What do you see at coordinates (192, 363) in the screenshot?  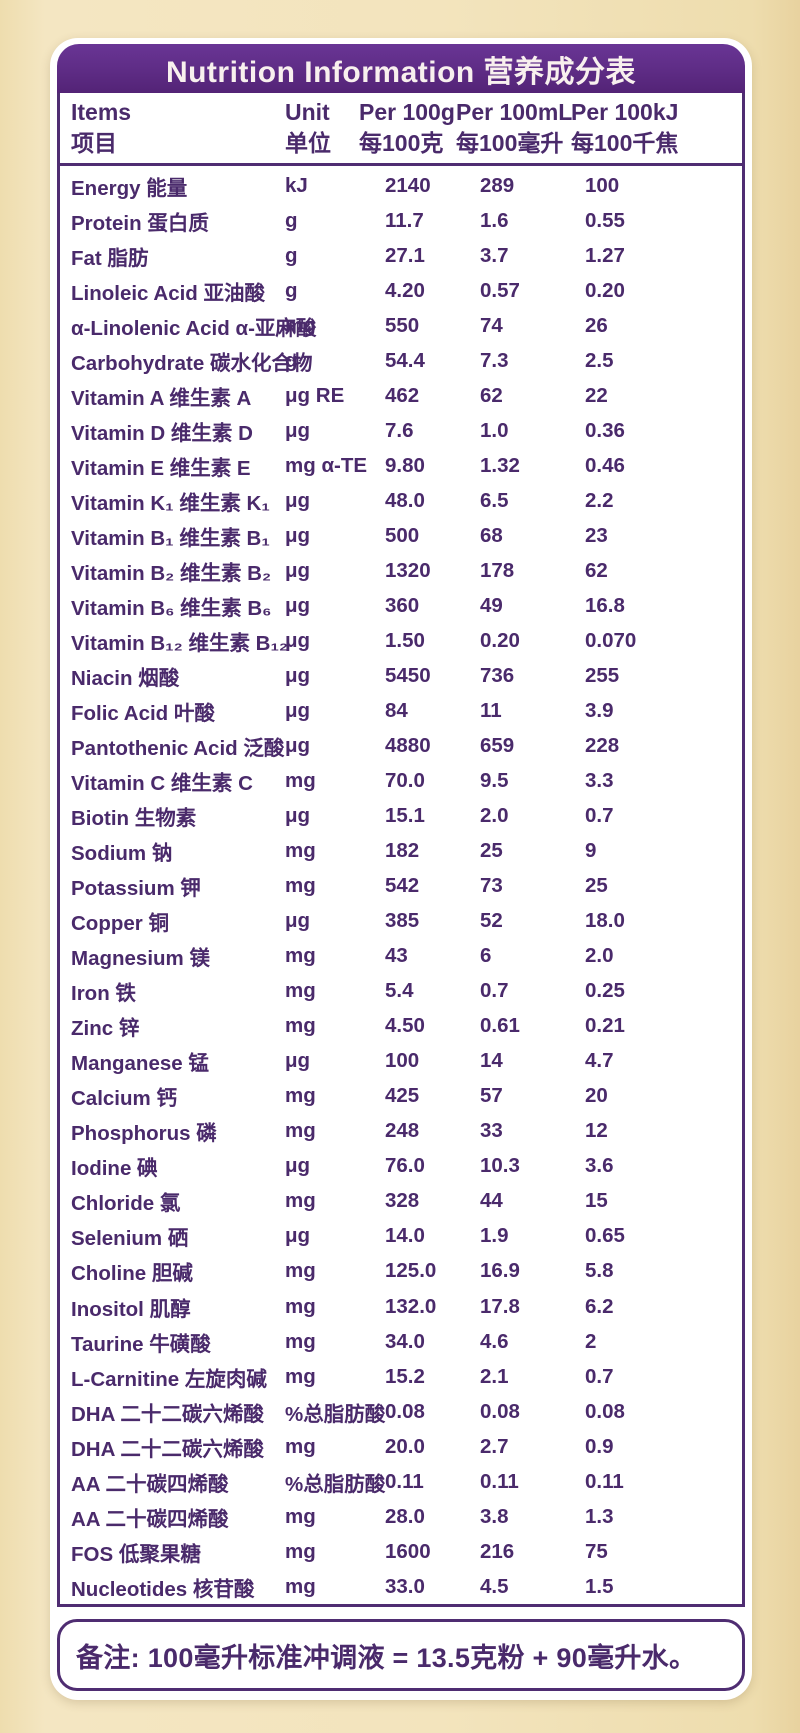 I see `row-item-name: Carbohydrate 碳水化合物` at bounding box center [192, 363].